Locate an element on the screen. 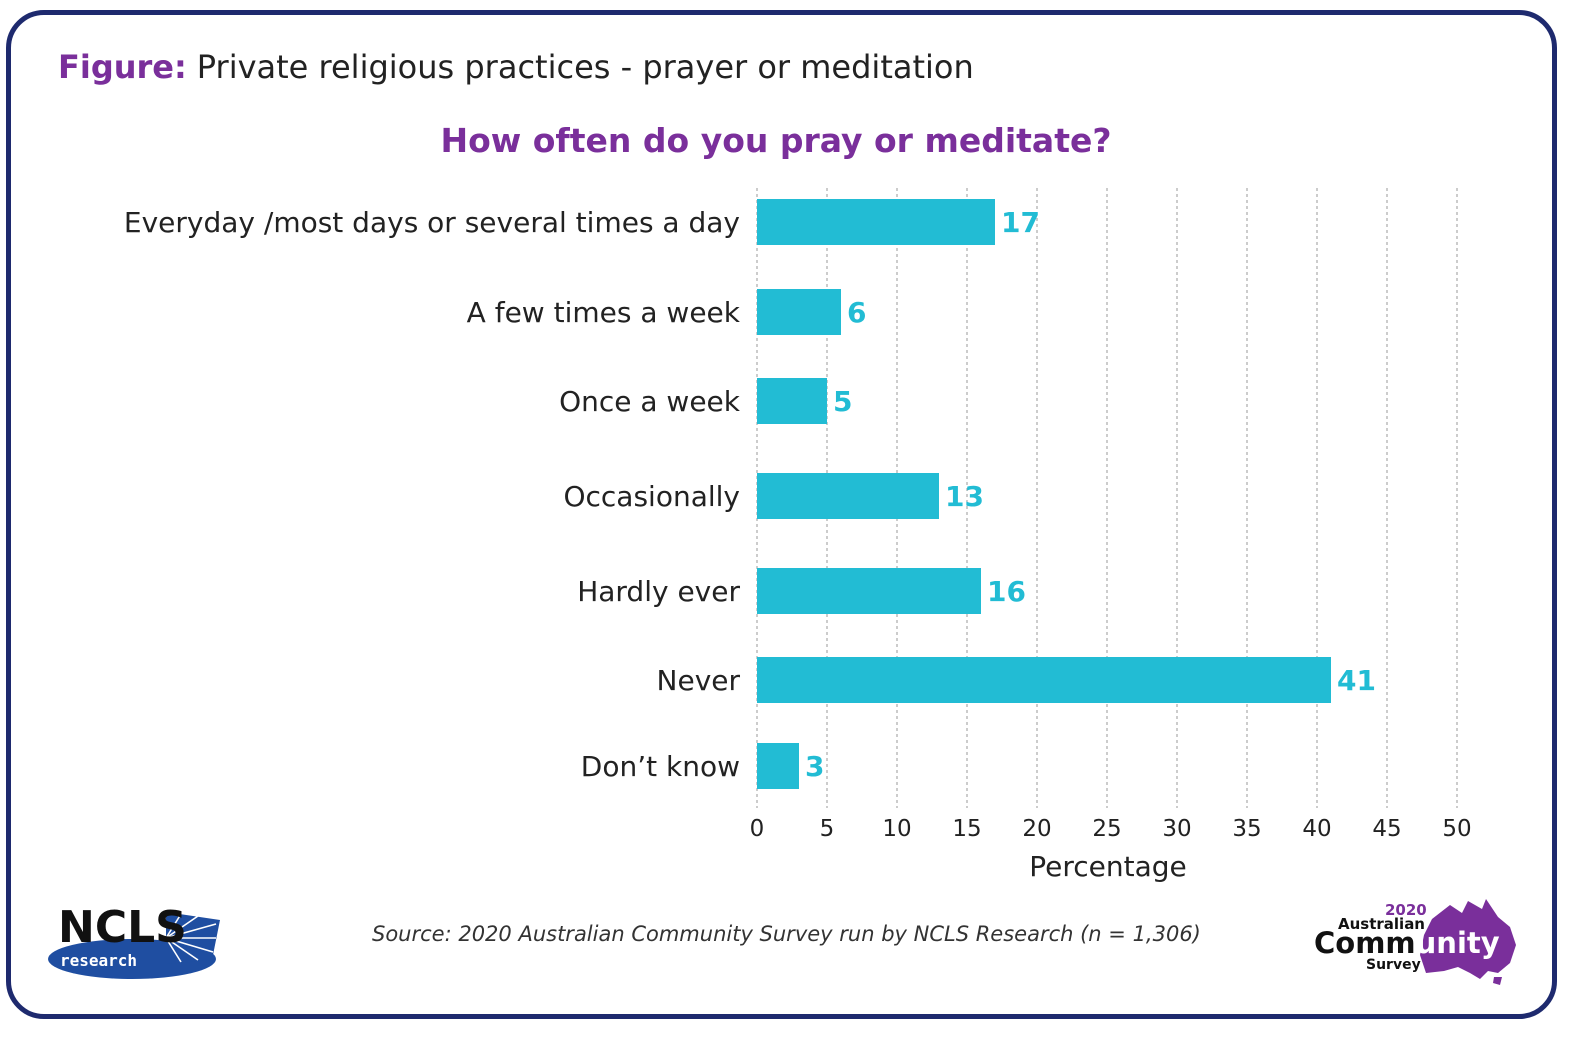  data-label: 5 is located at coordinates (842, 401).